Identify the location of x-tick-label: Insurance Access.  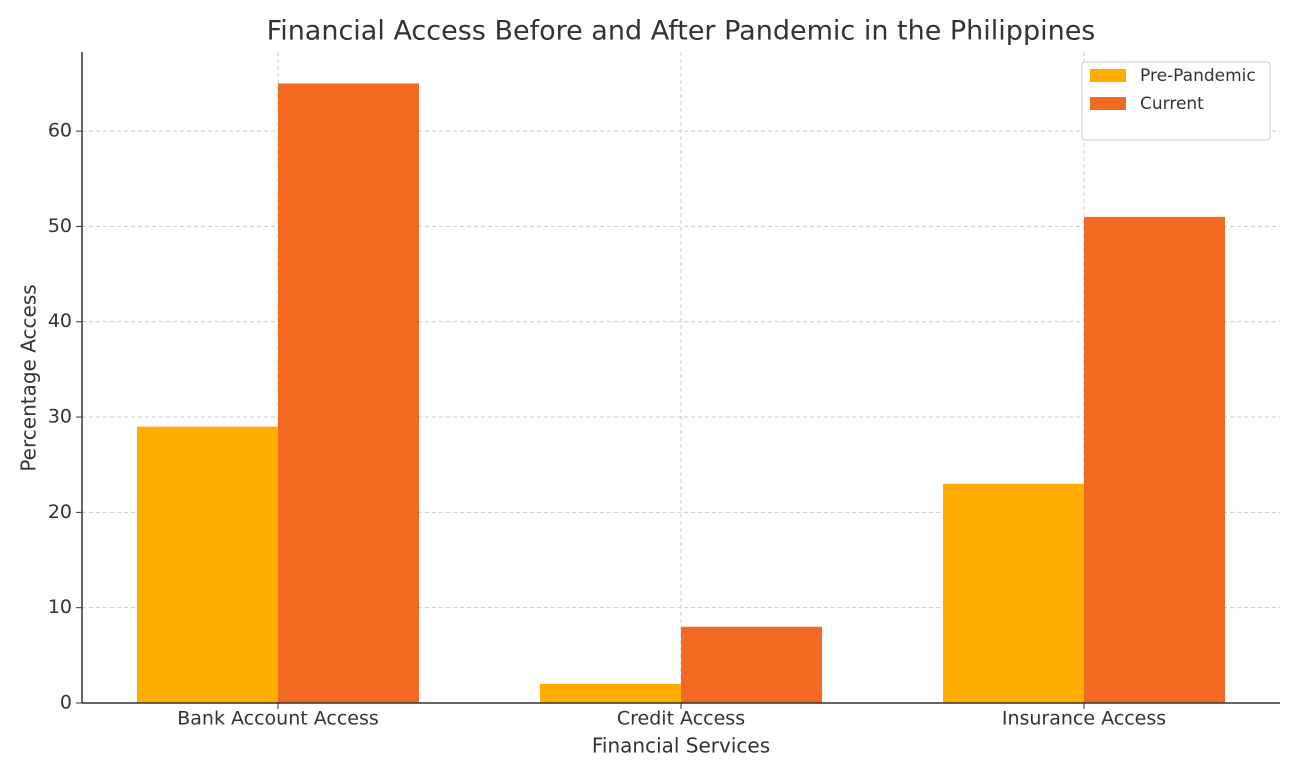
(1084, 719).